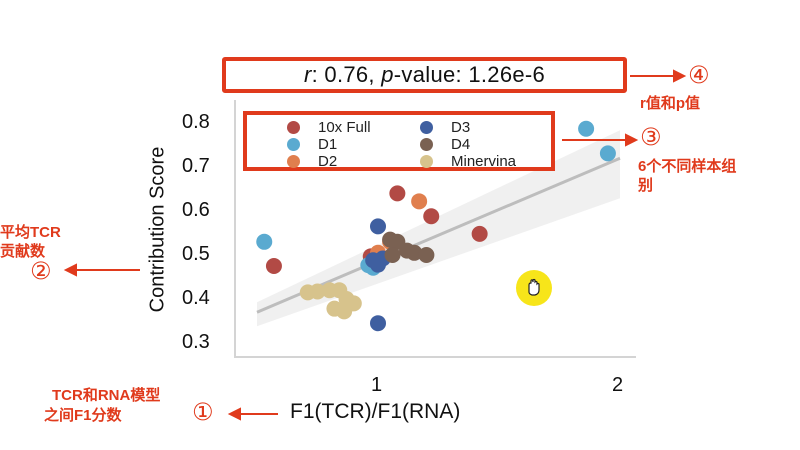  I want to click on x-tick-label: 2, so click(618, 385).